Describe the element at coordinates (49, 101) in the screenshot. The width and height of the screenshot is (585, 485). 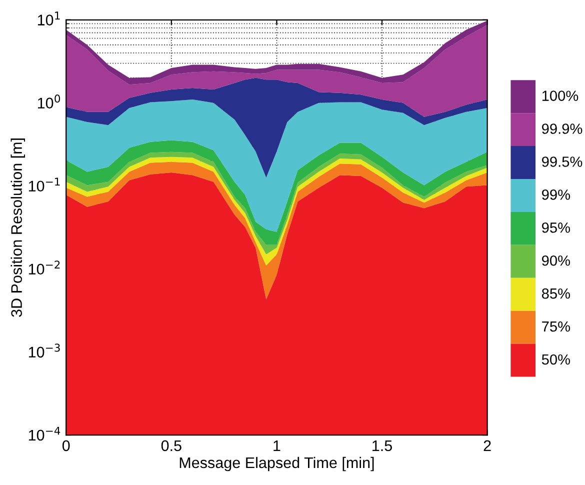
I see `y-tick-label: 10$^{0}$` at that location.